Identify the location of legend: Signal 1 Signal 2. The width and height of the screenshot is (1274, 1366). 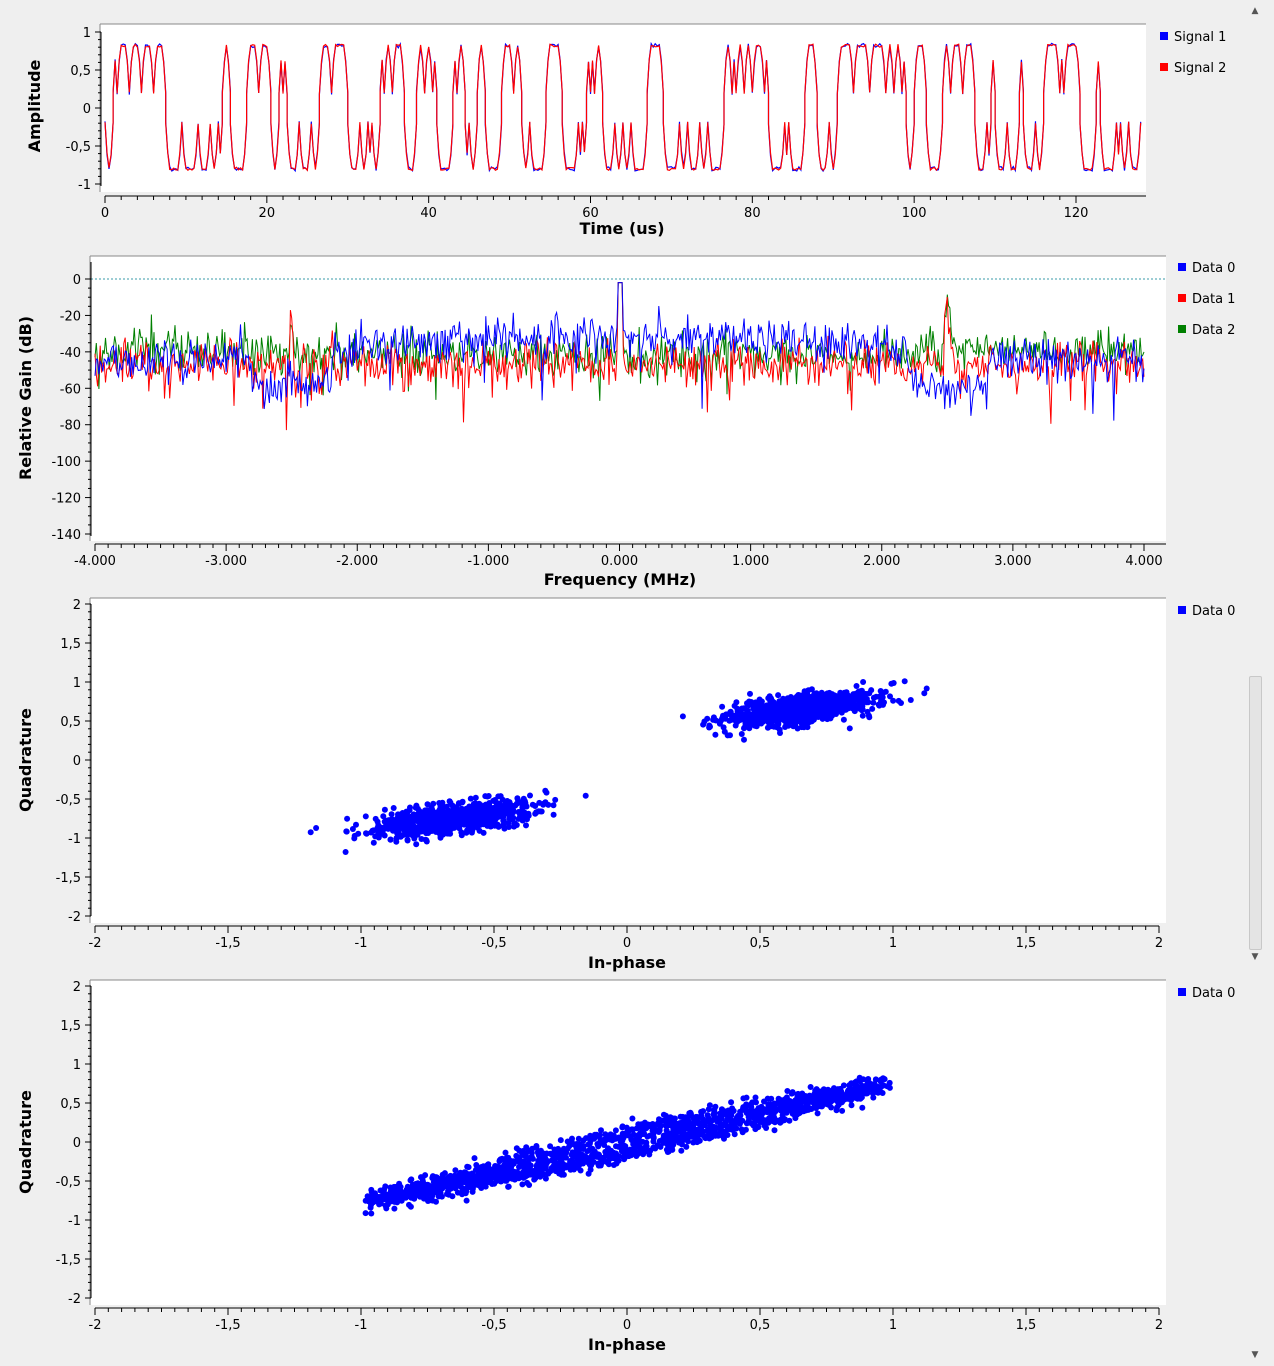
(1193, 53).